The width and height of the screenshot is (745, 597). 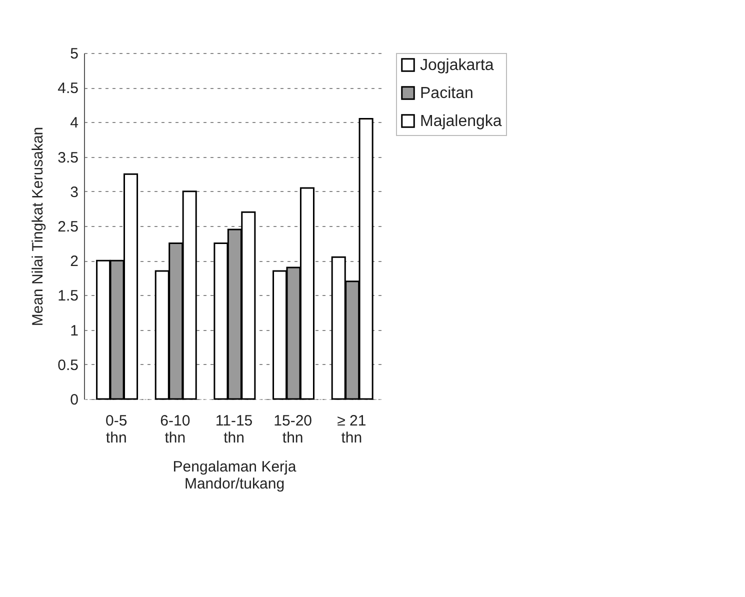 I want to click on y-tick-label: 3, so click(x=74, y=192).